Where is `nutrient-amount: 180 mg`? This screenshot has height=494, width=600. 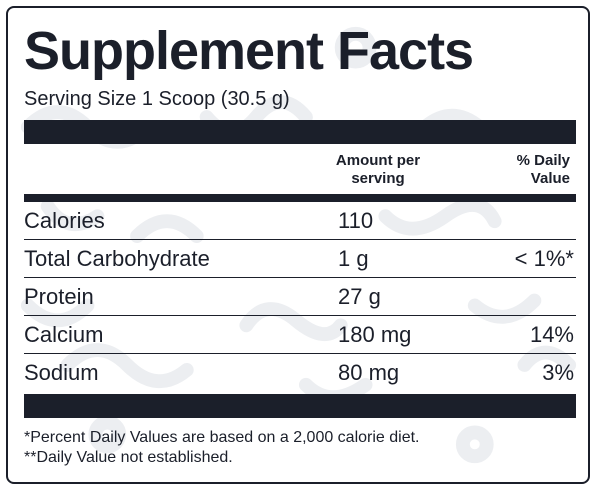 nutrient-amount: 180 mg is located at coordinates (375, 334).